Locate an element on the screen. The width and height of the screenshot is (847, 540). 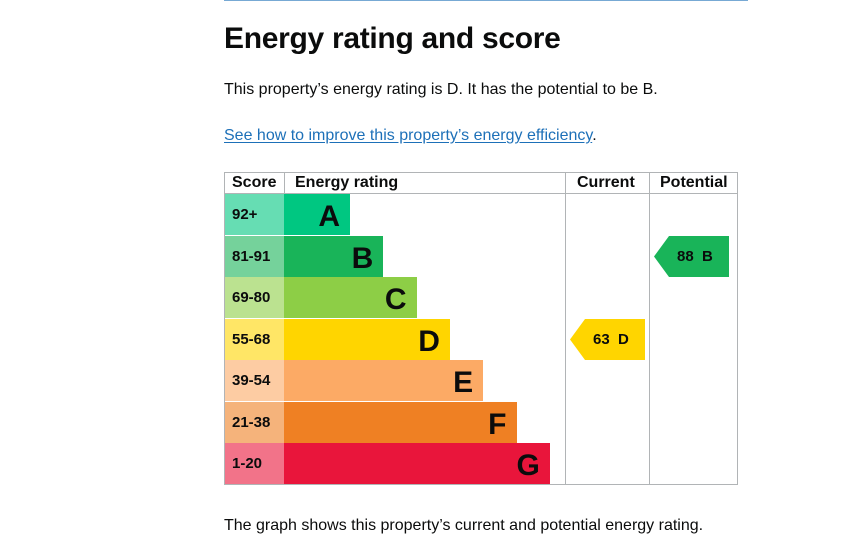
graph-border-left is located at coordinates (224, 328).